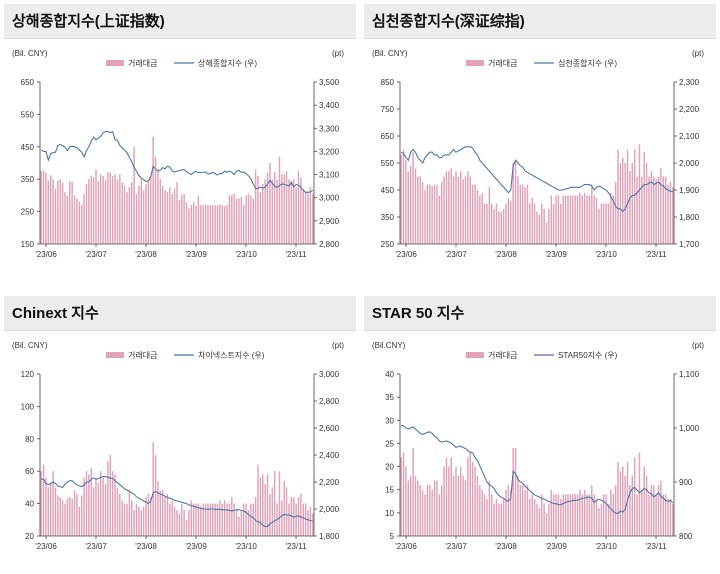 This screenshot has height=574, width=720. What do you see at coordinates (606, 546) in the screenshot?
I see `x-tick-label: '23/10` at bounding box center [606, 546].